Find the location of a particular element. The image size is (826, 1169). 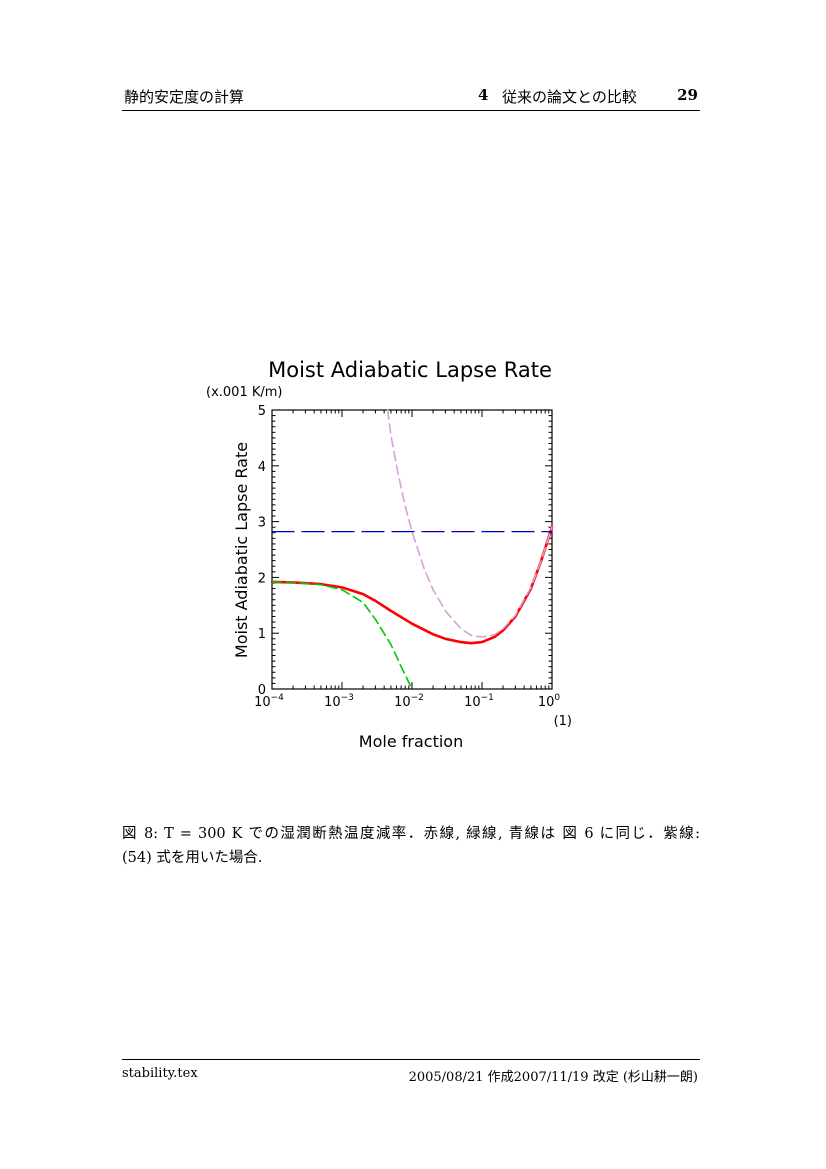

running-title: 静的安定度の計算 is located at coordinates (184, 97).